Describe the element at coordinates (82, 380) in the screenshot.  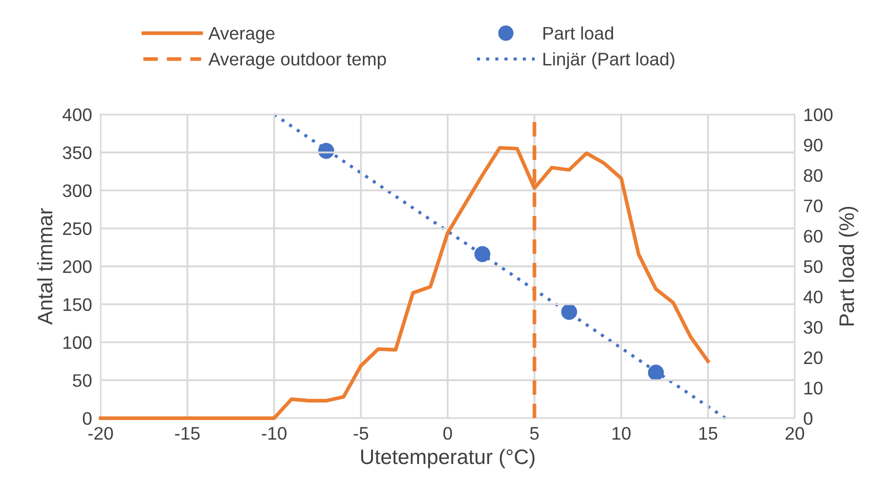
I see `y-tick-label: 50` at that location.